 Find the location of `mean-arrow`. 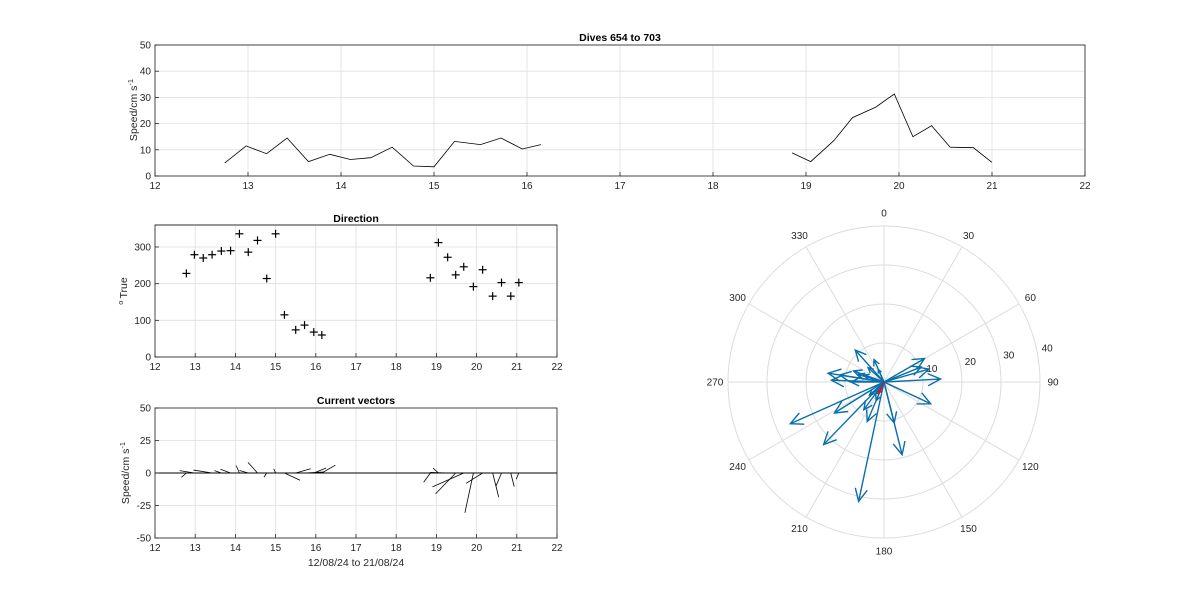

mean-arrow is located at coordinates (881, 388).